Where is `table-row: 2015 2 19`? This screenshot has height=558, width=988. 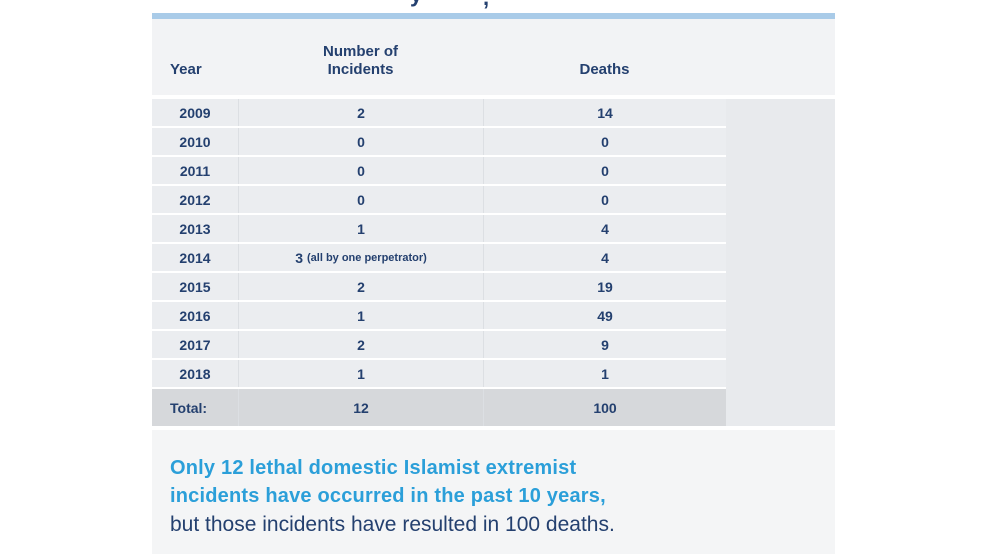
table-row: 2015 2 19 is located at coordinates (439, 286).